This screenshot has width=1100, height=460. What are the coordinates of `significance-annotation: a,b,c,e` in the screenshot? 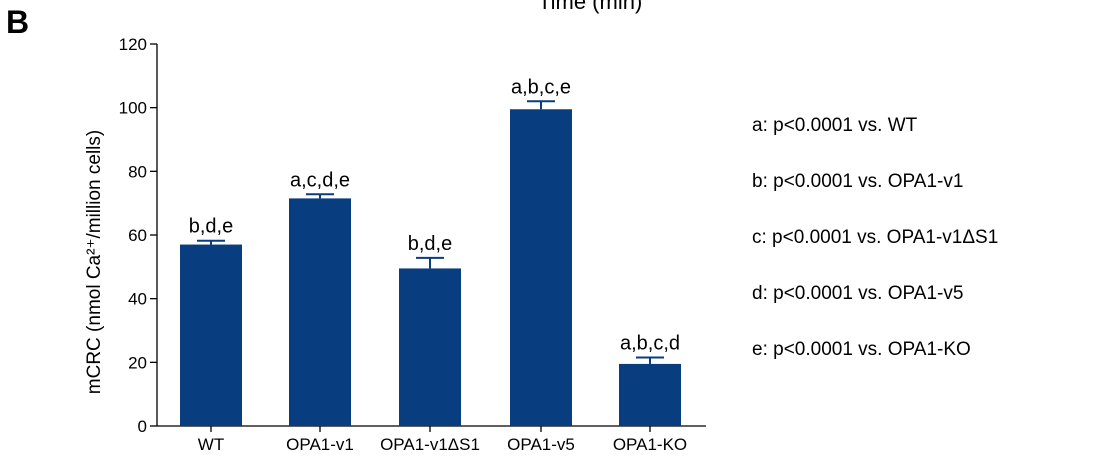 It's located at (541, 87).